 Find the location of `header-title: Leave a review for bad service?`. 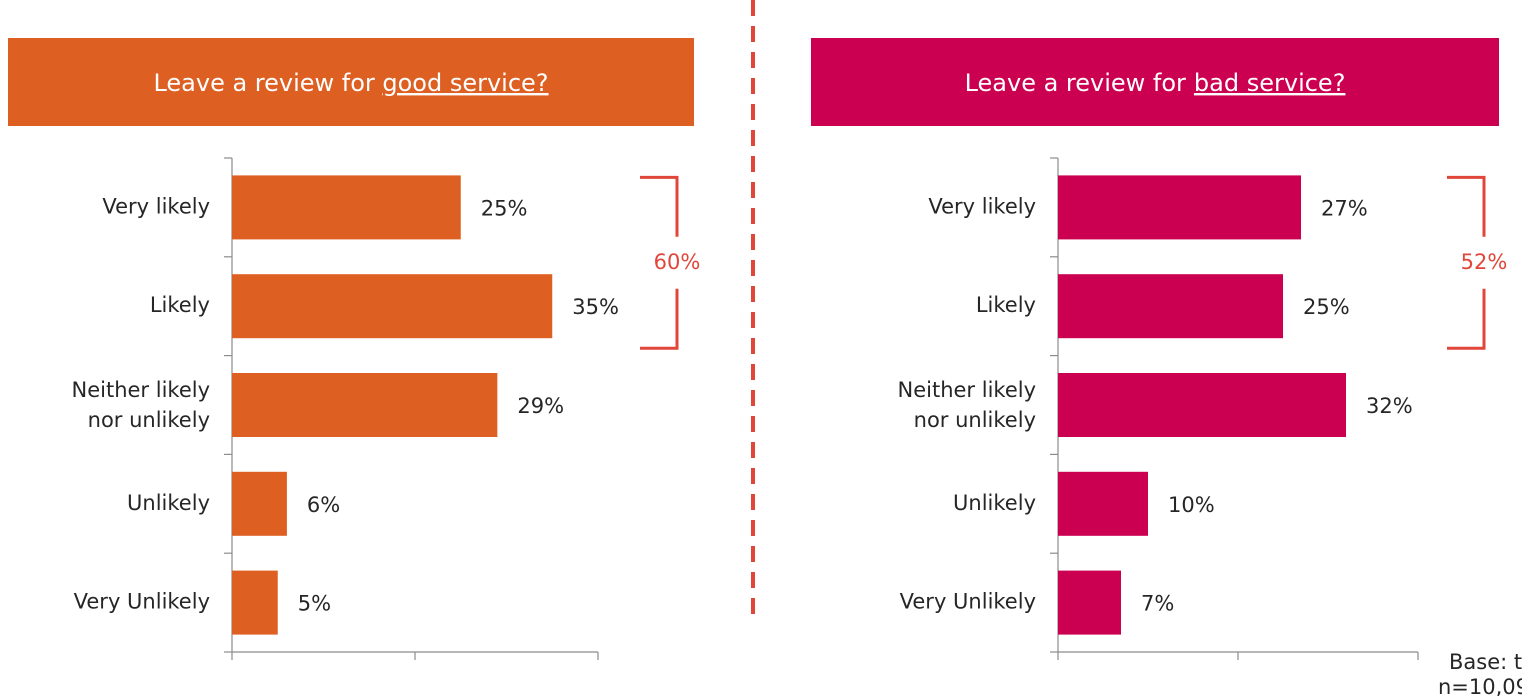

header-title: Leave a review for bad service? is located at coordinates (1155, 83).